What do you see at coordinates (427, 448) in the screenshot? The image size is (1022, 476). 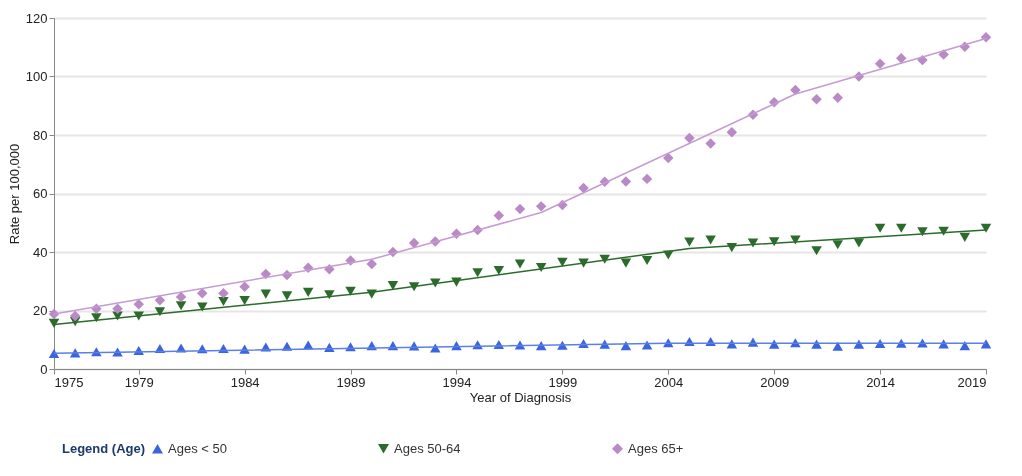 I see `legend-label: Ages 50-64` at bounding box center [427, 448].